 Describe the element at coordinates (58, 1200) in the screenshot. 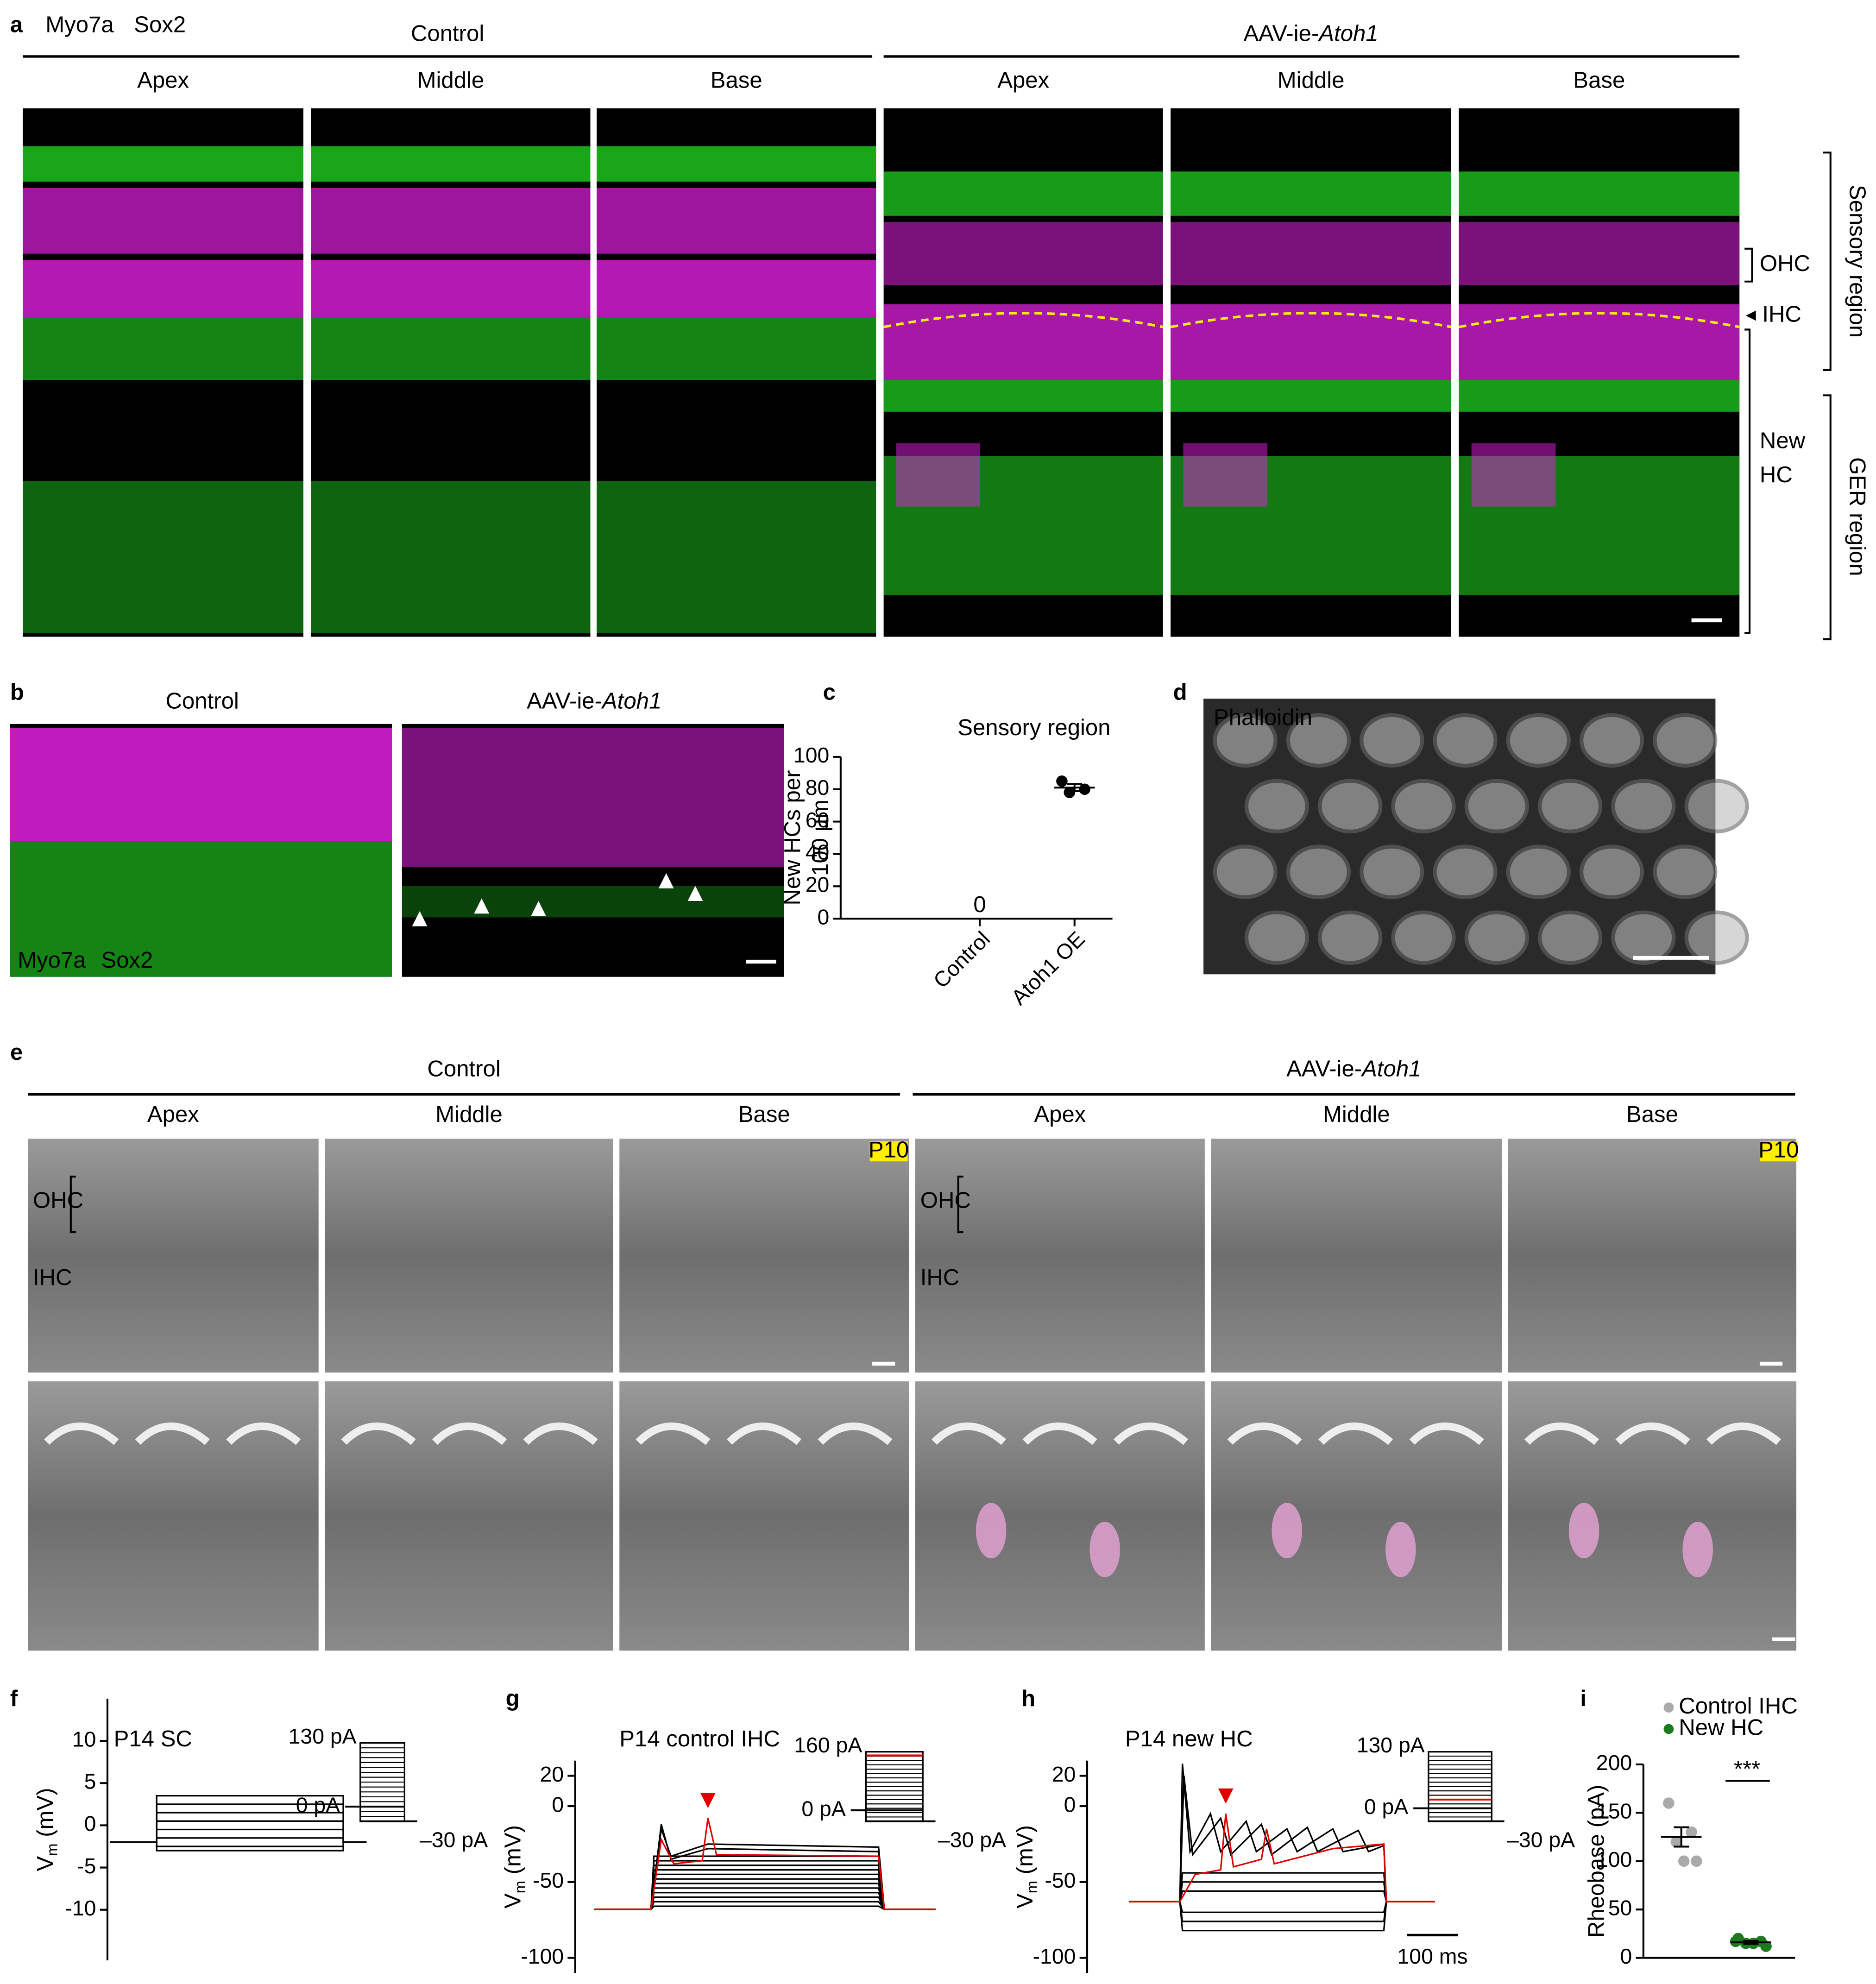

I see `cell-label: OHC` at that location.